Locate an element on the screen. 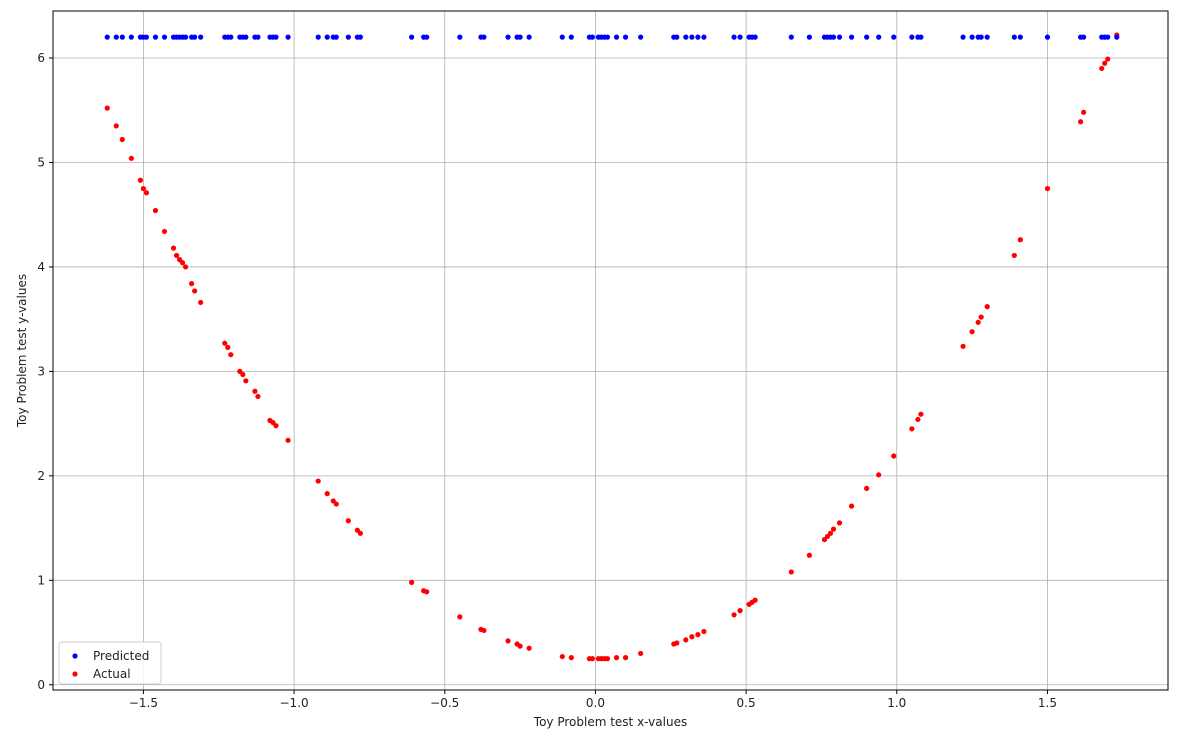  y-axis-label: Toy Problem test y-values is located at coordinates (22, 351).